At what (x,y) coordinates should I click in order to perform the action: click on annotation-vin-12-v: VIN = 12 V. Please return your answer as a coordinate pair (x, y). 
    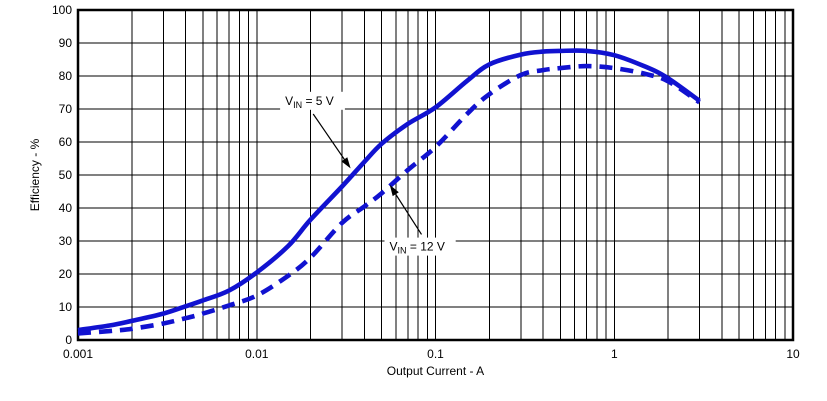
    Looking at the image, I should click on (417, 220).